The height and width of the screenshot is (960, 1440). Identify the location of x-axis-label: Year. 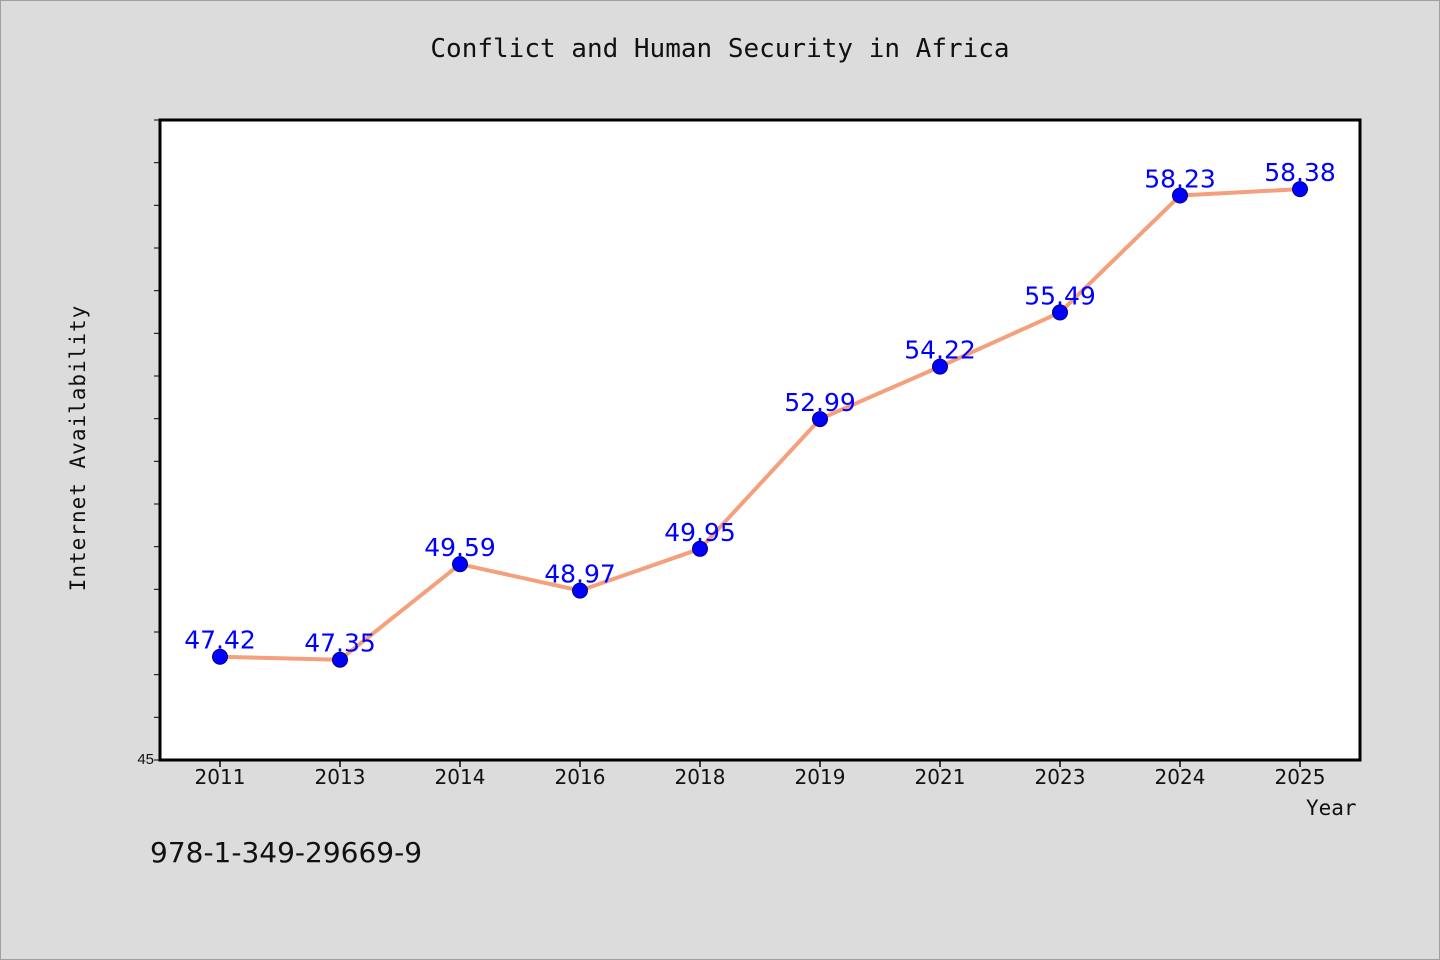
(1331, 808).